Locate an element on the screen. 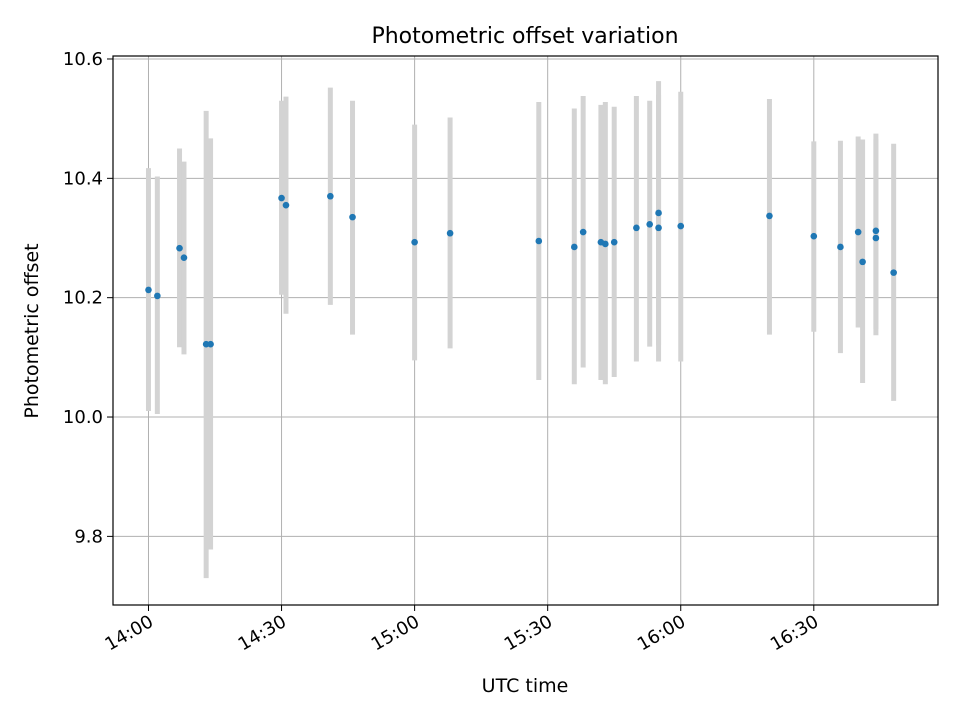  x-tick-label: 14:00 is located at coordinates (129, 633).